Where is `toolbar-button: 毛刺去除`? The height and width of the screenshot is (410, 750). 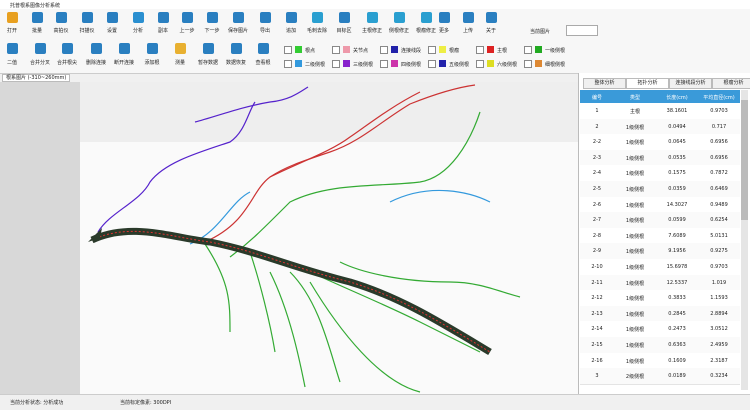 toolbar-button: 毛刺去除 is located at coordinates (317, 24).